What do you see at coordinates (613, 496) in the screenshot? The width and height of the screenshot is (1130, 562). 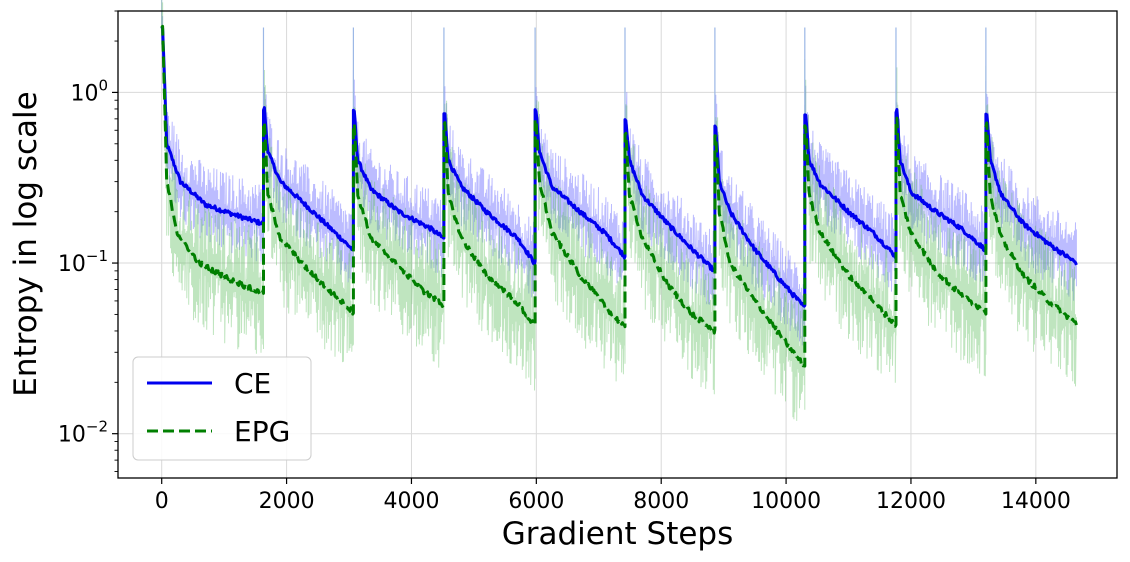 I see `x-axis-ticks: 0 2000 4000 6000 8000 10000 12000 14000` at bounding box center [613, 496].